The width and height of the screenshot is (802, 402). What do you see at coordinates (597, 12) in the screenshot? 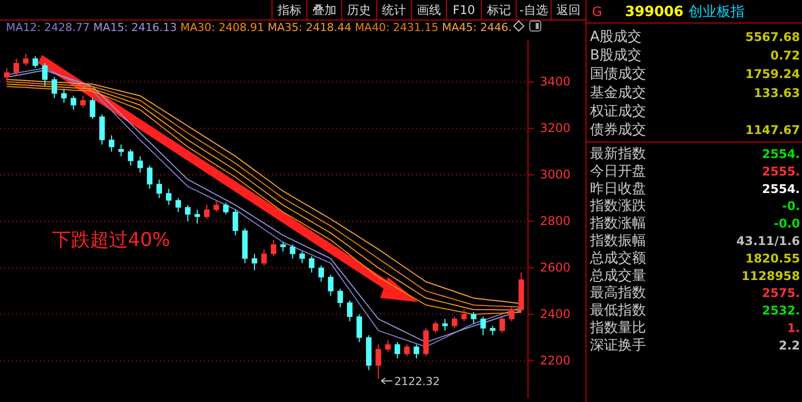
I see `text: G` at bounding box center [597, 12].